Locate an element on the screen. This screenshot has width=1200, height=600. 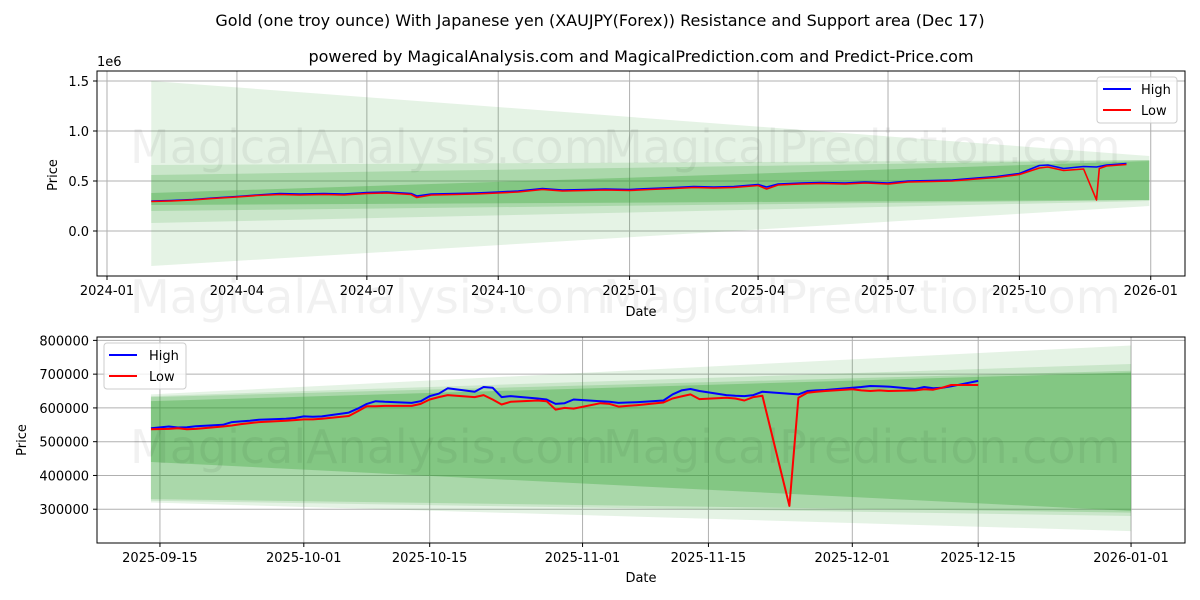
x-tick-label: 2025-10-01 is located at coordinates (304, 558).